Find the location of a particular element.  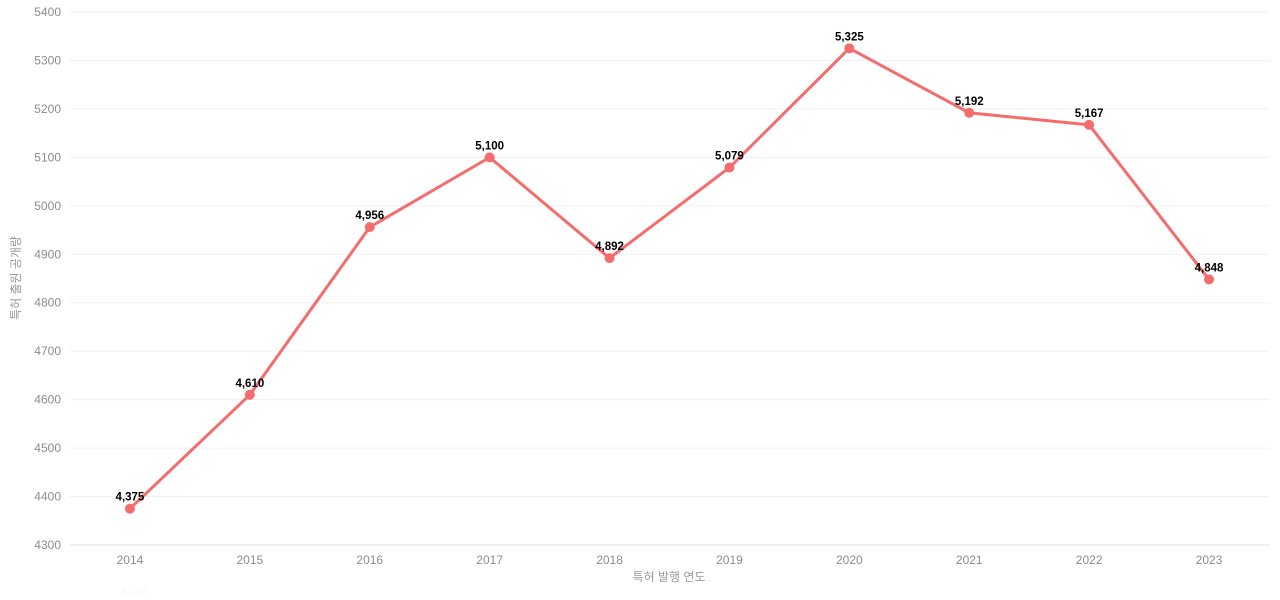

data-point-label: 4,610 is located at coordinates (249, 384).